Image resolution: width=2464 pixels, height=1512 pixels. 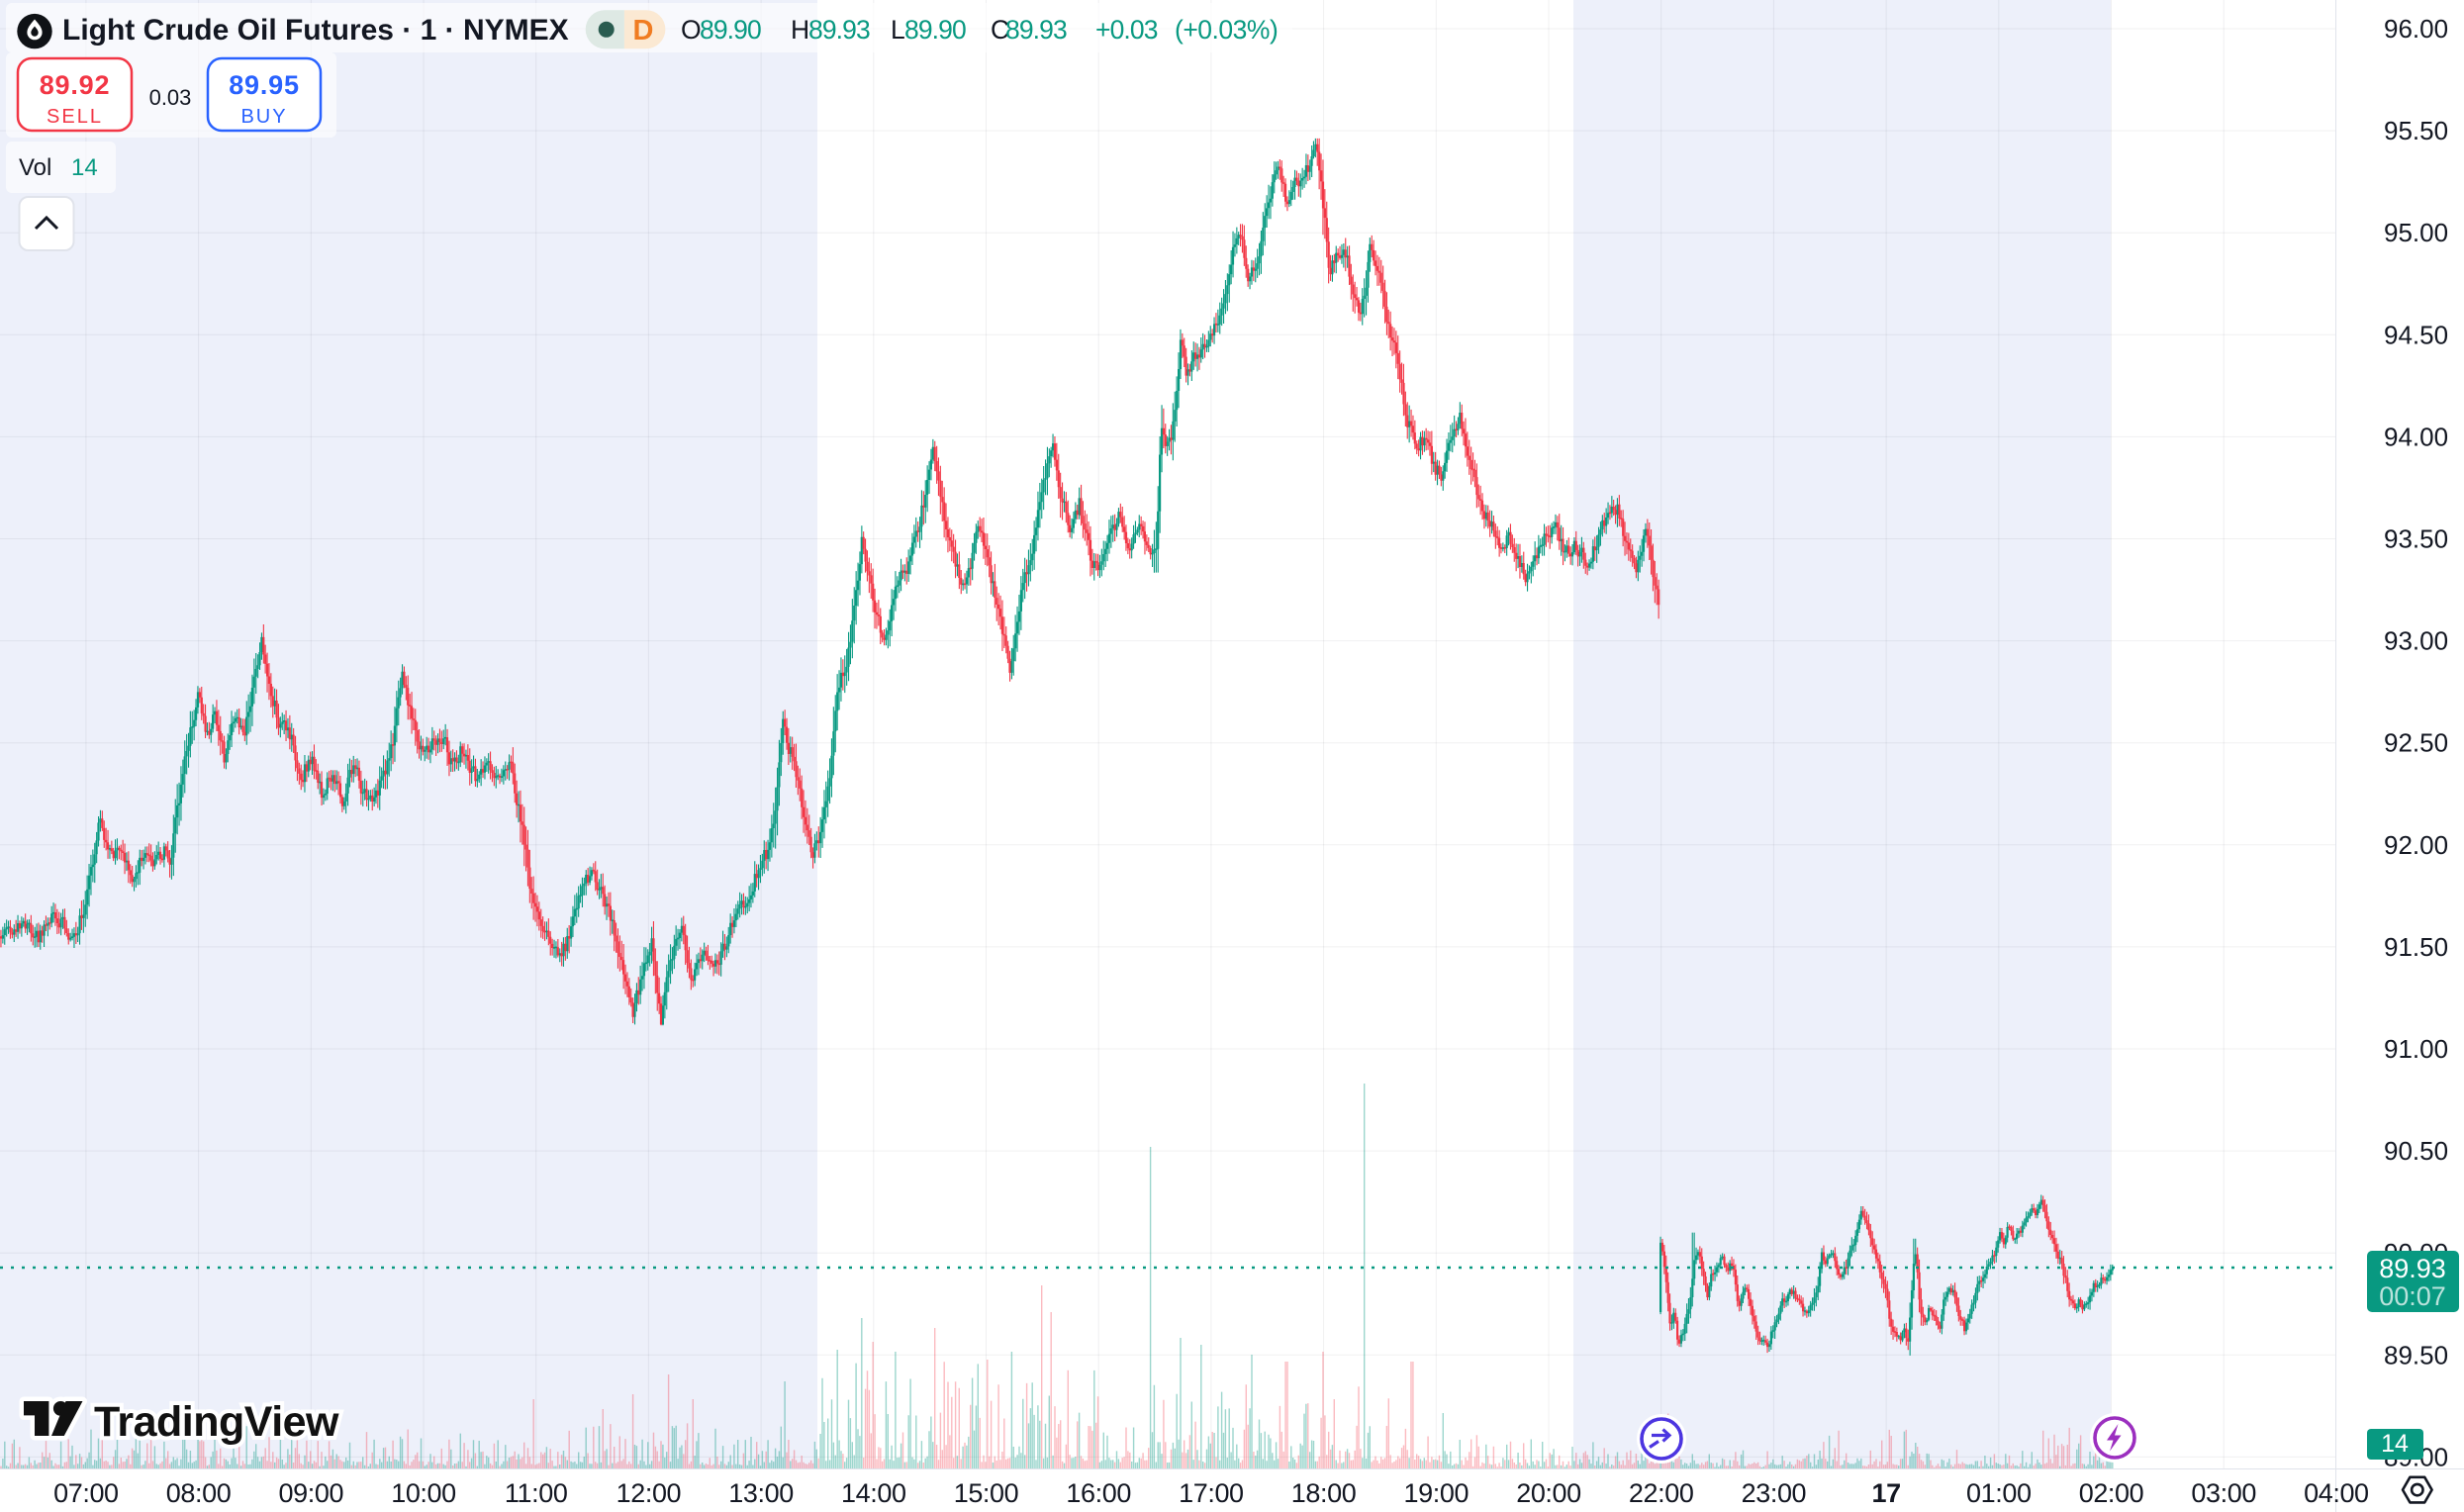 I want to click on svg-text: 19:00, so click(x=1437, y=1493).